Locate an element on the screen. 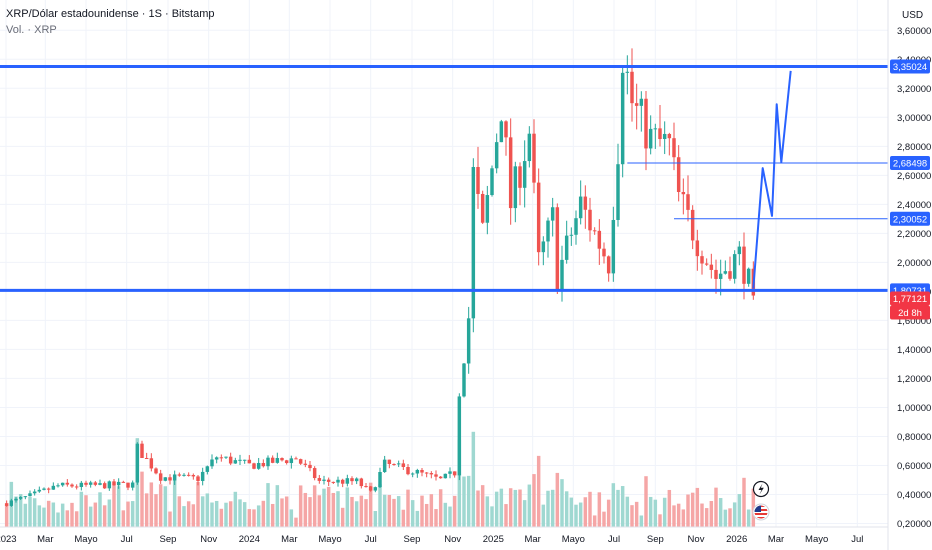 Image resolution: width=932 pixels, height=550 pixels. price-tick-label: 0,40000 is located at coordinates (914, 495).